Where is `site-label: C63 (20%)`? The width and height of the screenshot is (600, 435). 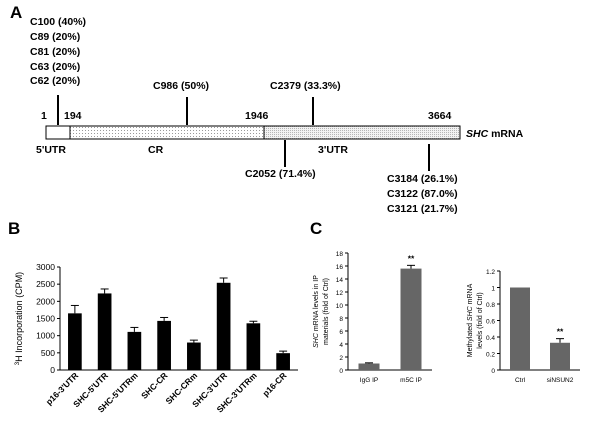
site-label: C63 (20%) is located at coordinates (55, 67).